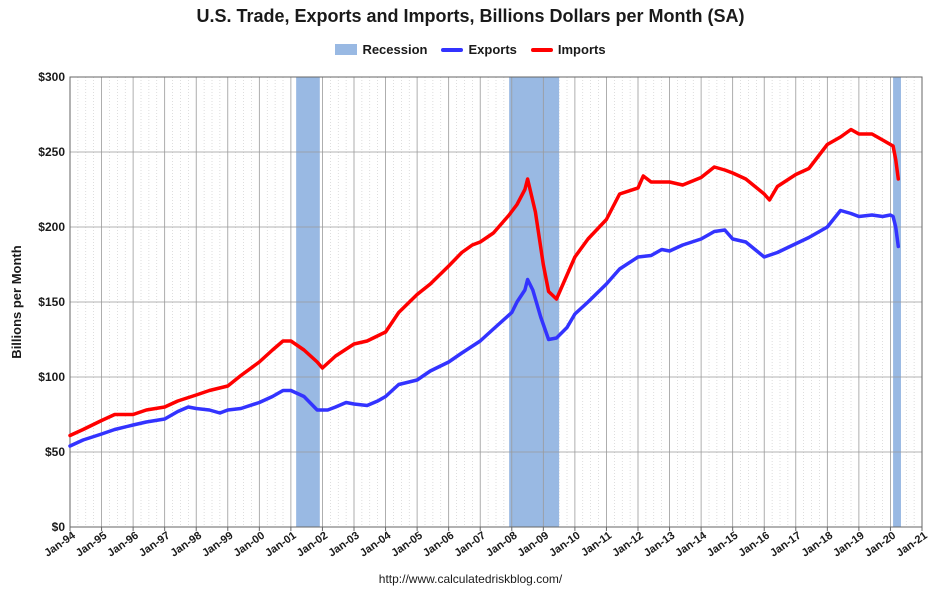  What do you see at coordinates (470, 545) in the screenshot?
I see `x-tick-label: Jan-07` at bounding box center [470, 545].